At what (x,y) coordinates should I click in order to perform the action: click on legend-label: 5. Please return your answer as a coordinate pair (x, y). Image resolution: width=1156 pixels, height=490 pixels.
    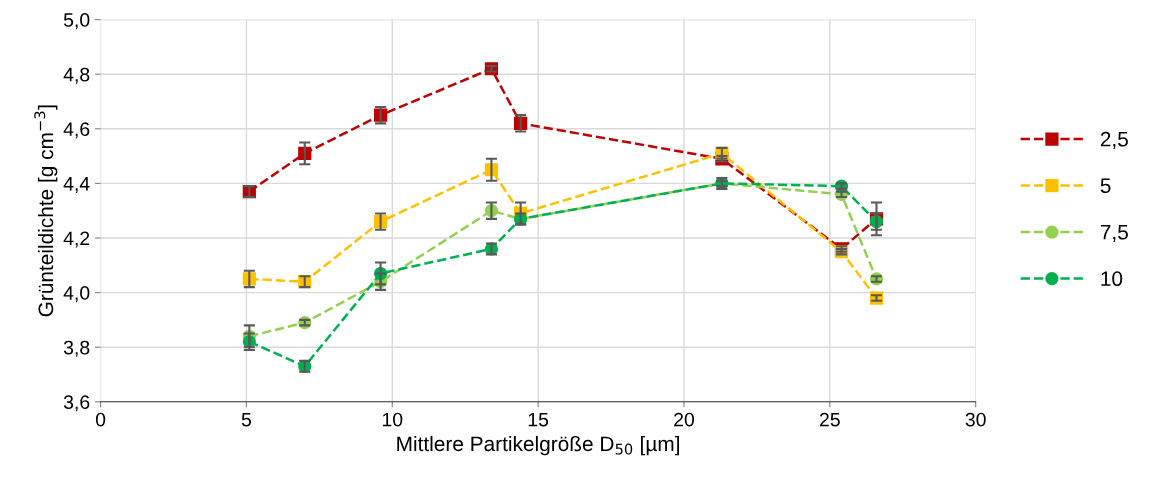
    Looking at the image, I should click on (1105, 186).